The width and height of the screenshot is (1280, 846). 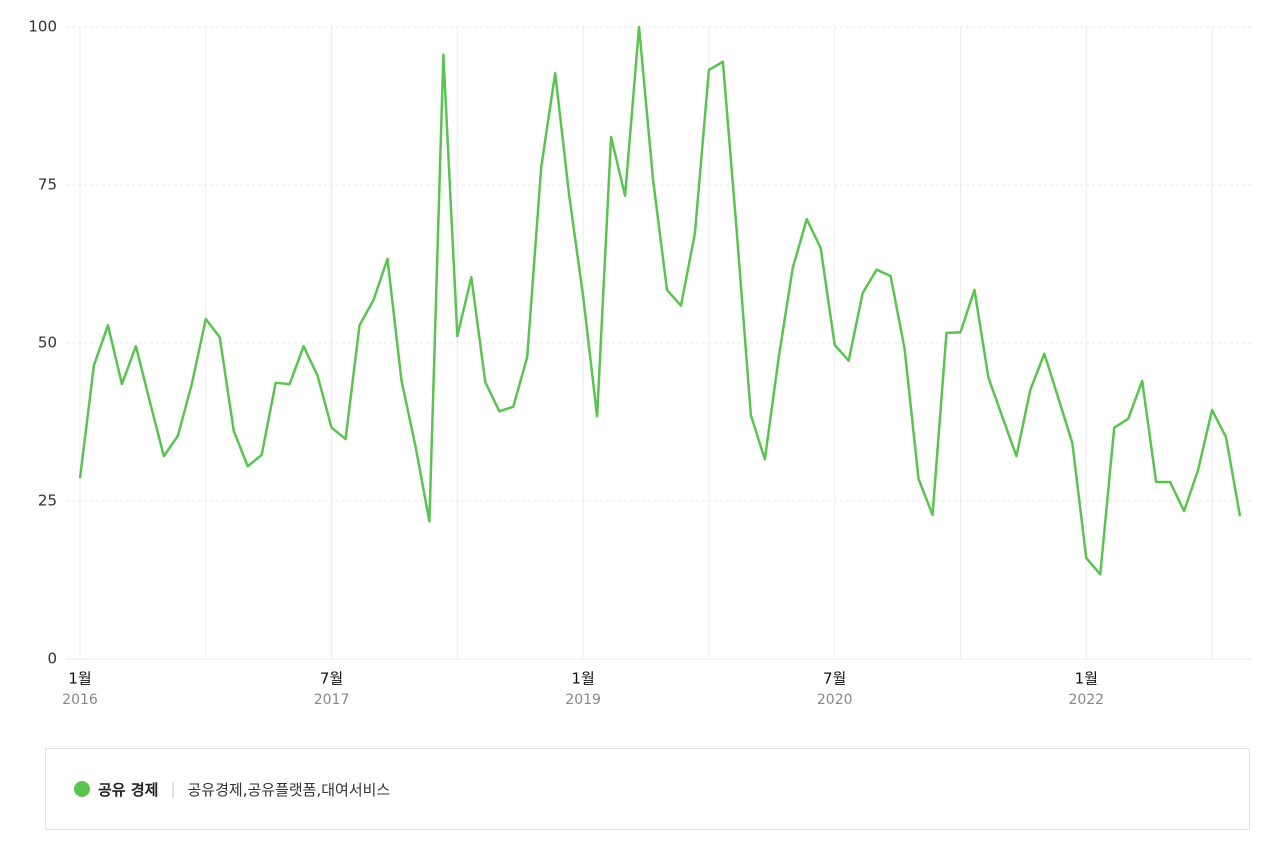 I want to click on x-tick-year: 2020, so click(x=835, y=700).